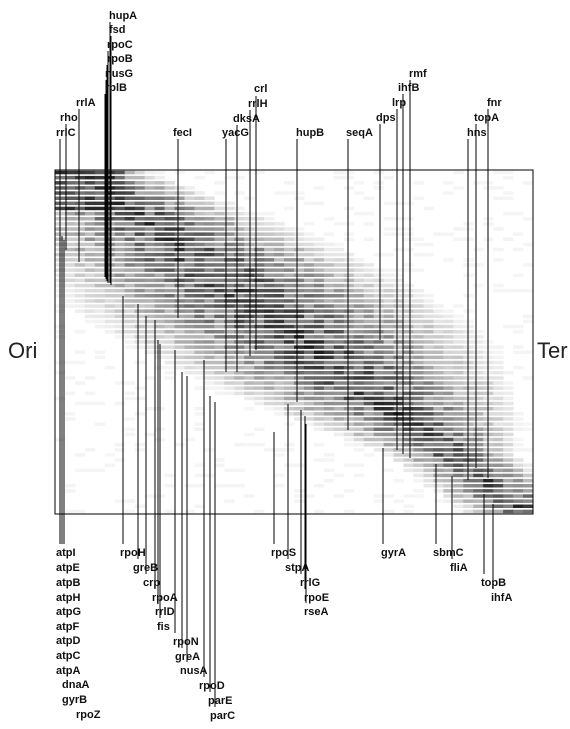  What do you see at coordinates (310, 133) in the screenshot?
I see `gene-label-hupB: hupB` at bounding box center [310, 133].